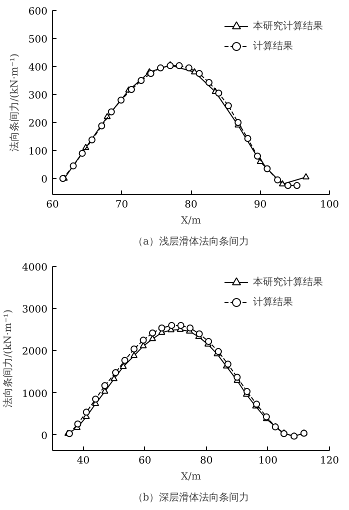  What do you see at coordinates (38, 152) in the screenshot?
I see `y-tick-label: 100` at bounding box center [38, 152].